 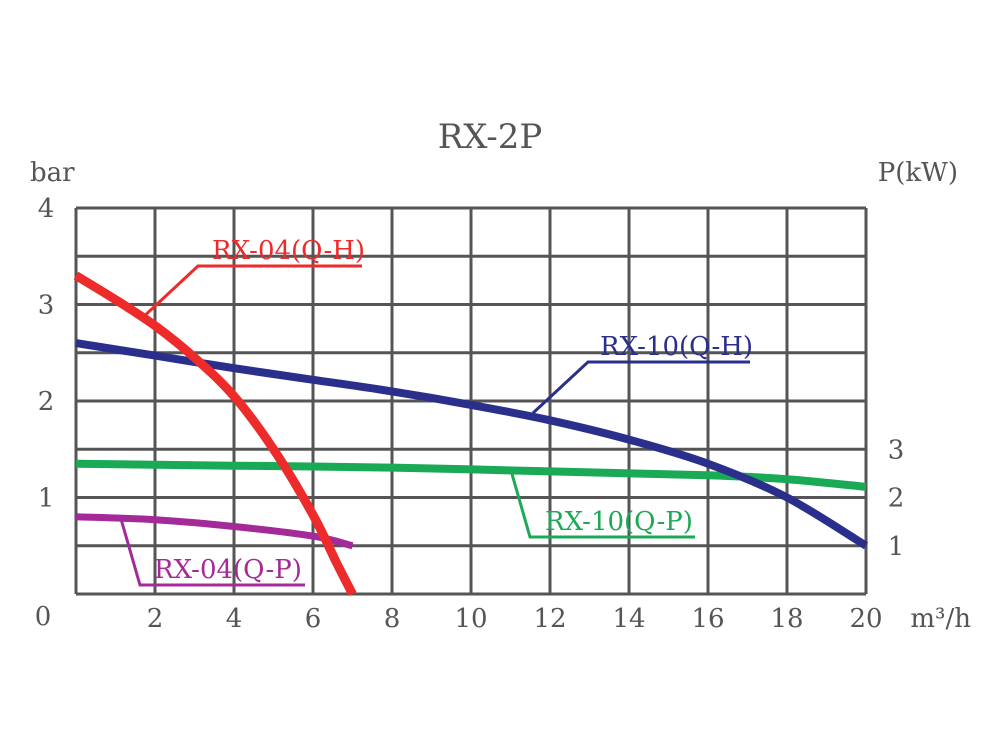 I want to click on x-tick-label: 14, so click(x=628, y=619).